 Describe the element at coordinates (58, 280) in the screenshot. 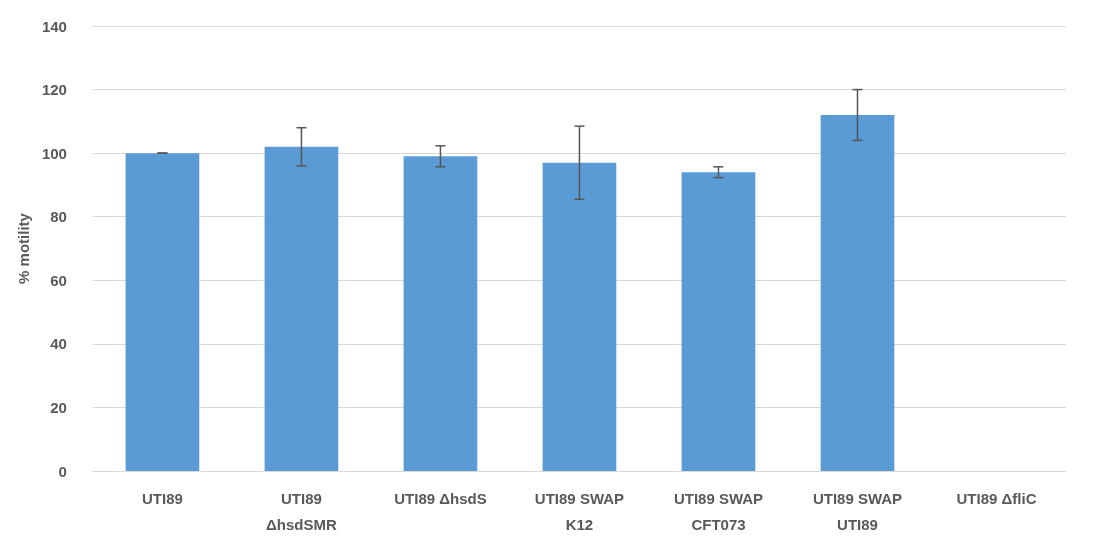

I see `y-tick-label: 60` at that location.